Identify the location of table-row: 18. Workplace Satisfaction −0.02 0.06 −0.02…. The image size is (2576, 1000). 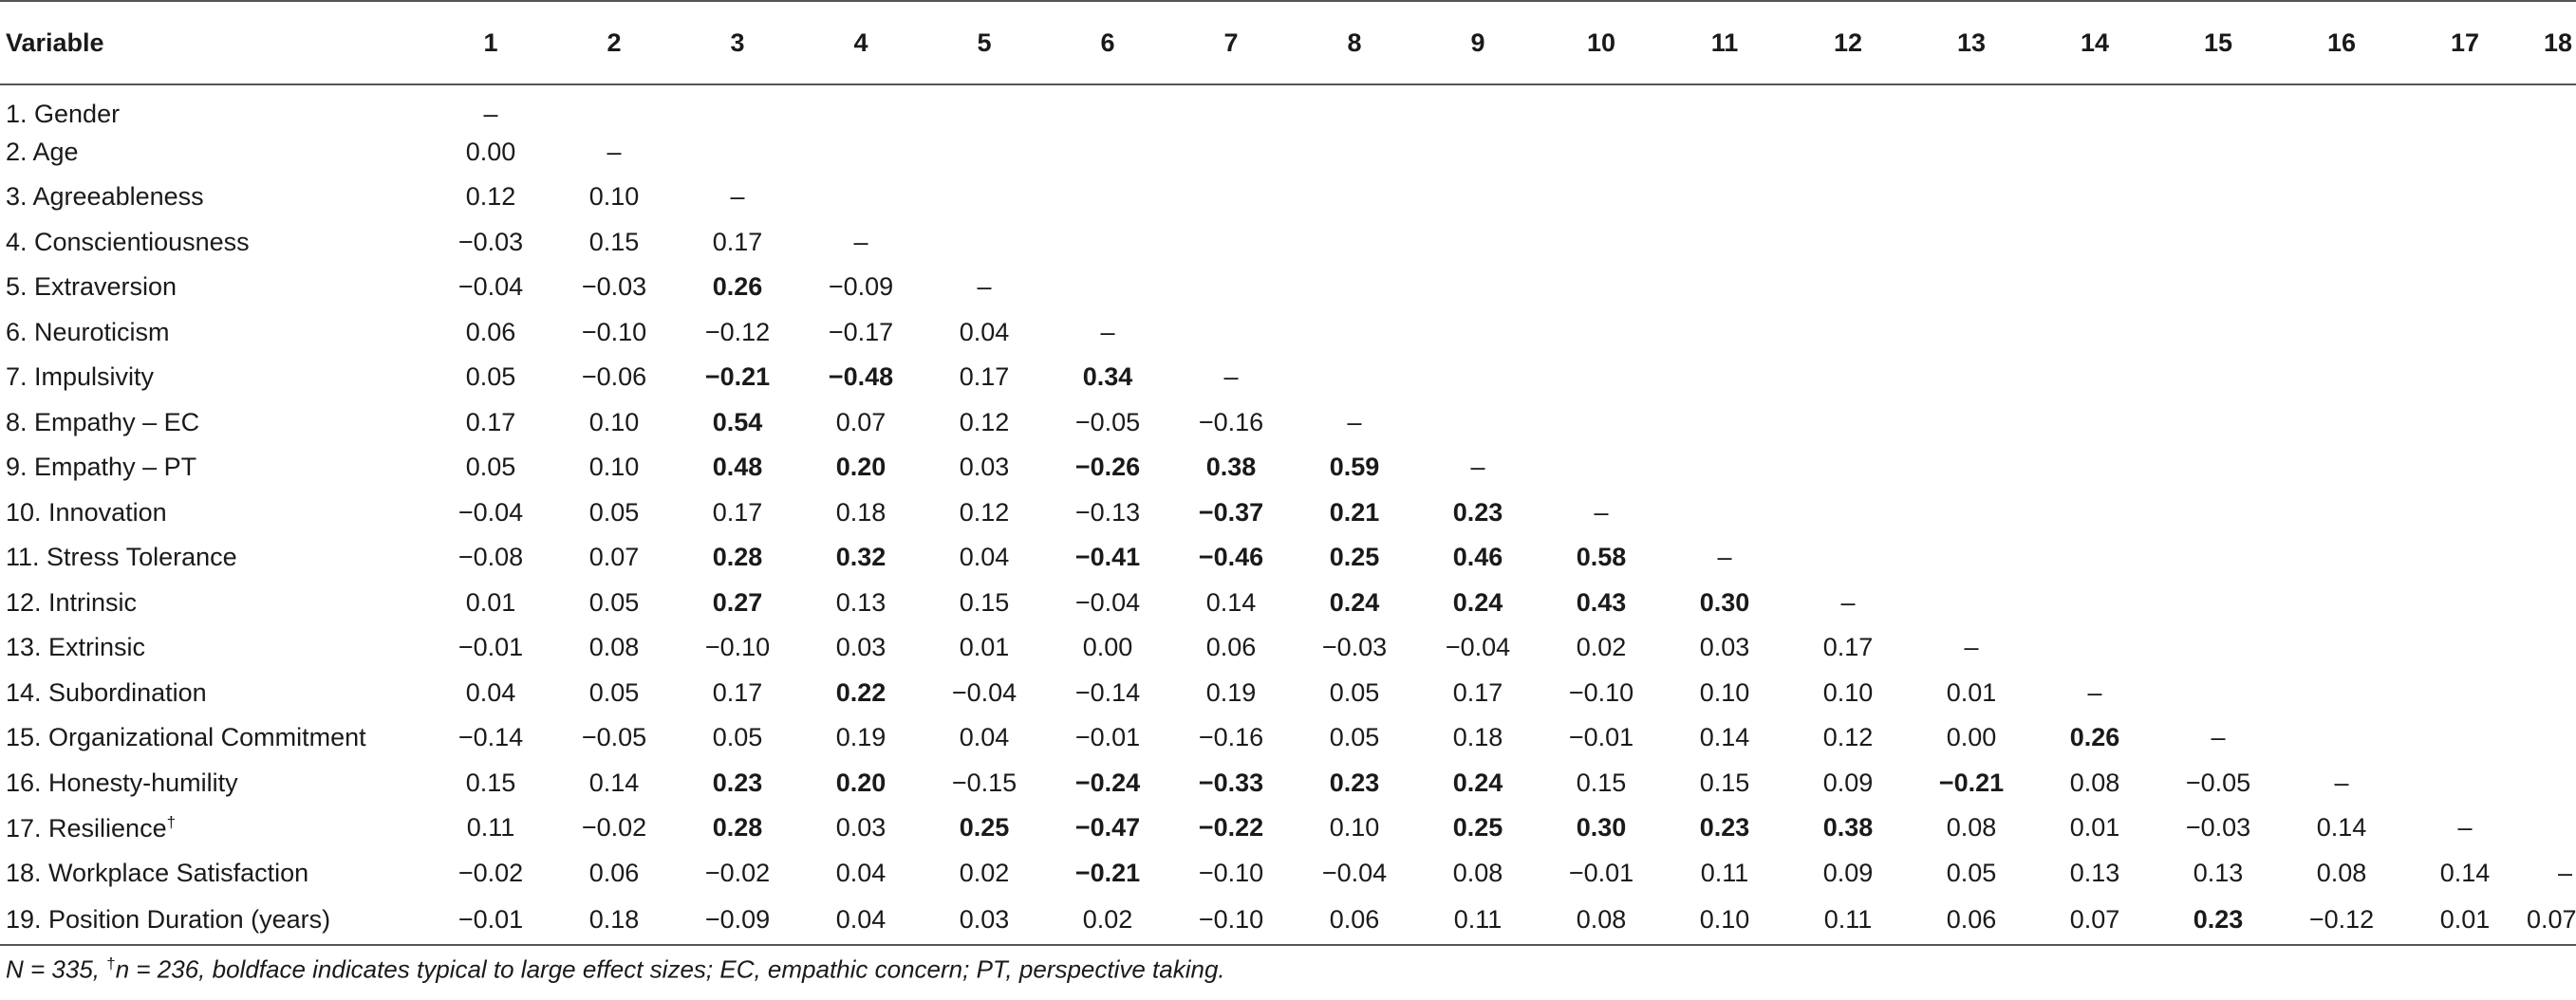
(1288, 874).